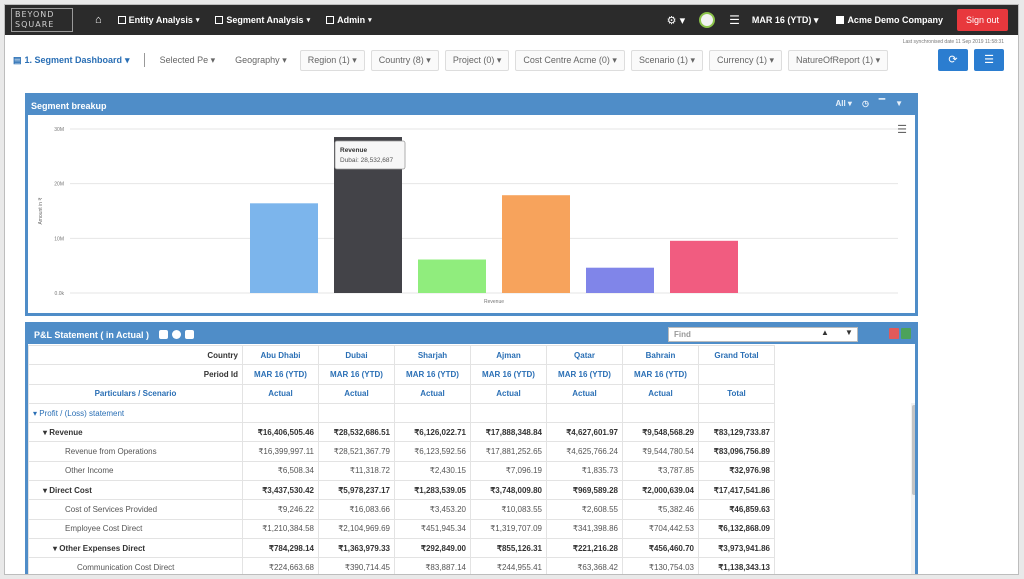  What do you see at coordinates (785, 19) in the screenshot?
I see `period-selector: MAR 16 (YTD) ▾` at bounding box center [785, 19].